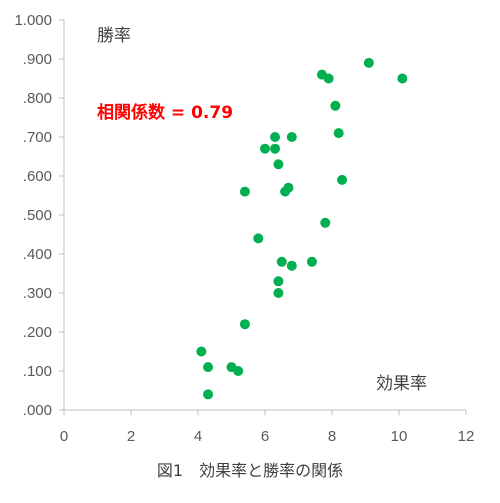 This screenshot has width=500, height=503. Describe the element at coordinates (37, 137) in the screenshot. I see `y-tick-label: .700` at that location.